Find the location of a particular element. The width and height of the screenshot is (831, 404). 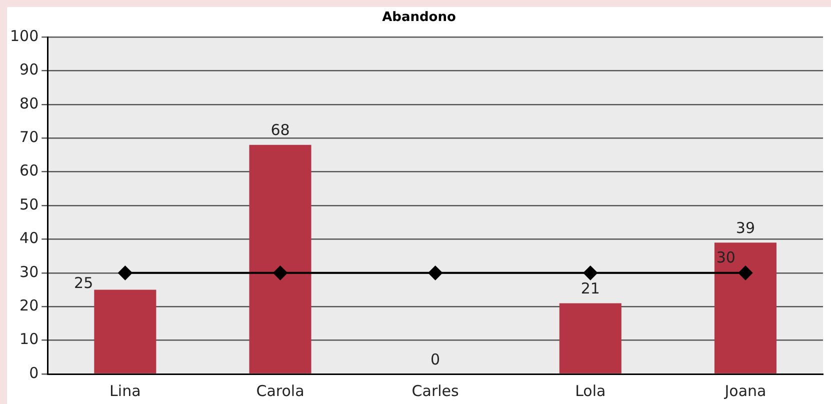

y-tick-label: 0 is located at coordinates (34, 373).